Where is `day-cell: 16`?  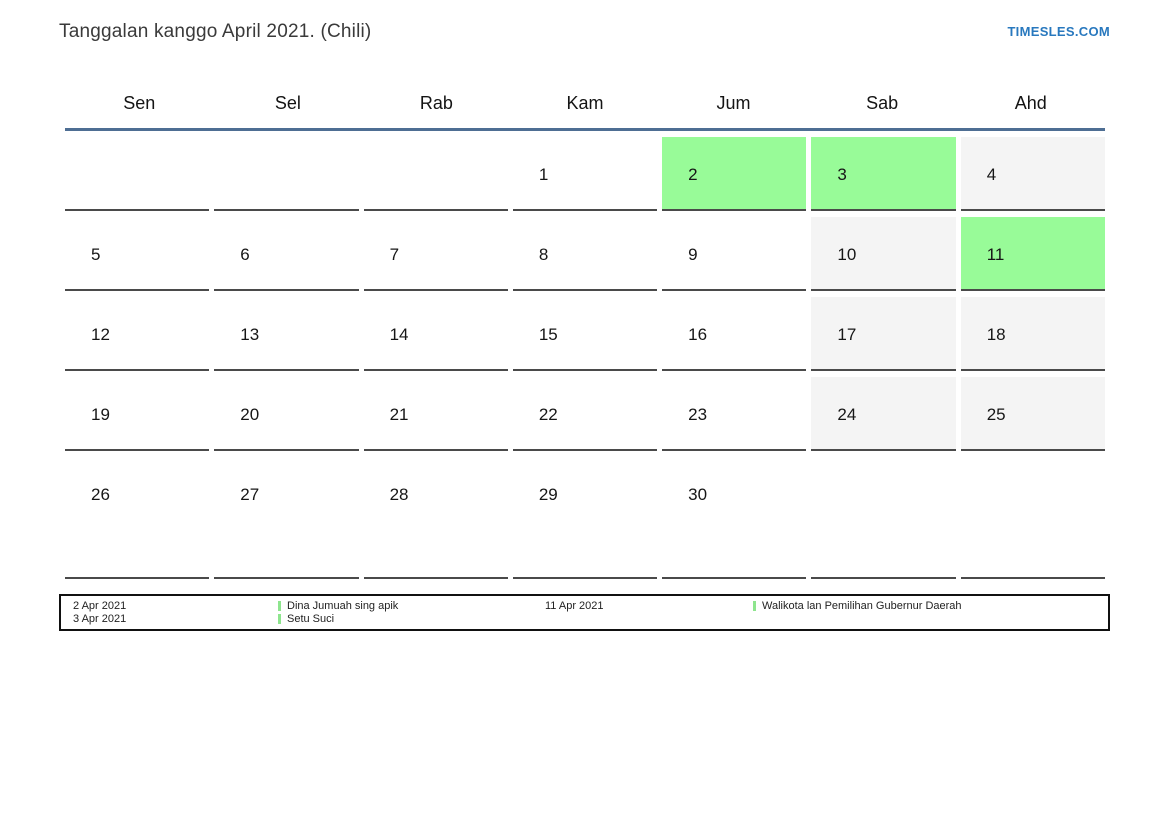 day-cell: 16 is located at coordinates (734, 334).